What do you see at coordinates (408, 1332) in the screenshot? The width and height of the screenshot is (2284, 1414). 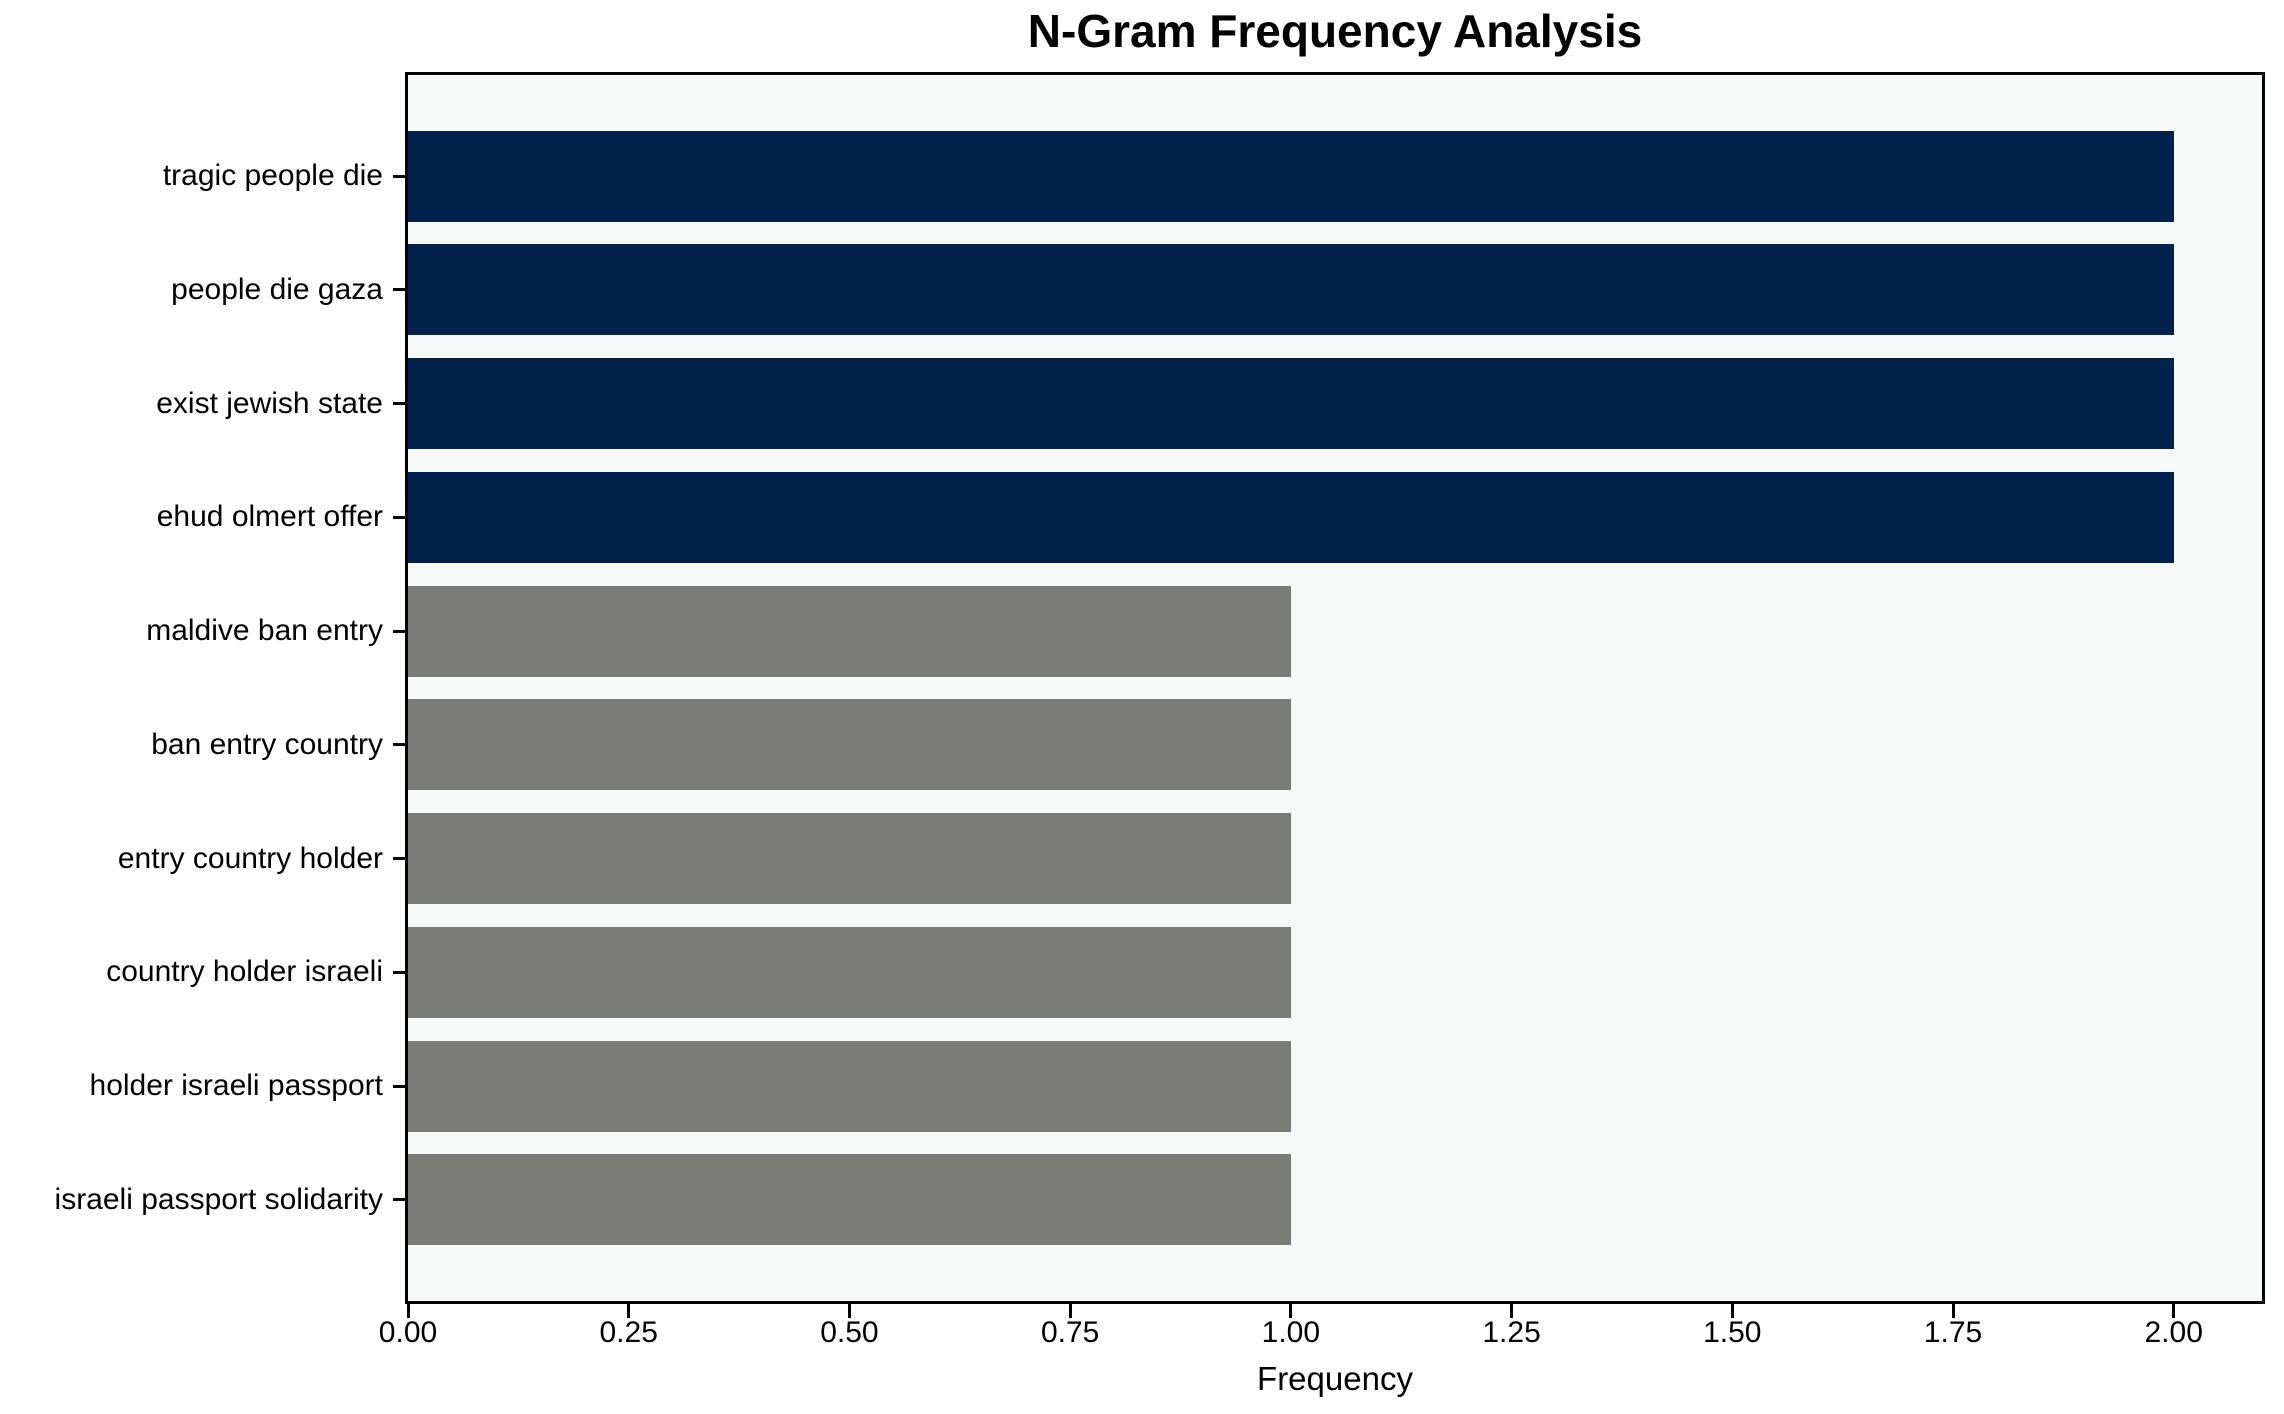 I see `x-tick-label: 0.00` at bounding box center [408, 1332].